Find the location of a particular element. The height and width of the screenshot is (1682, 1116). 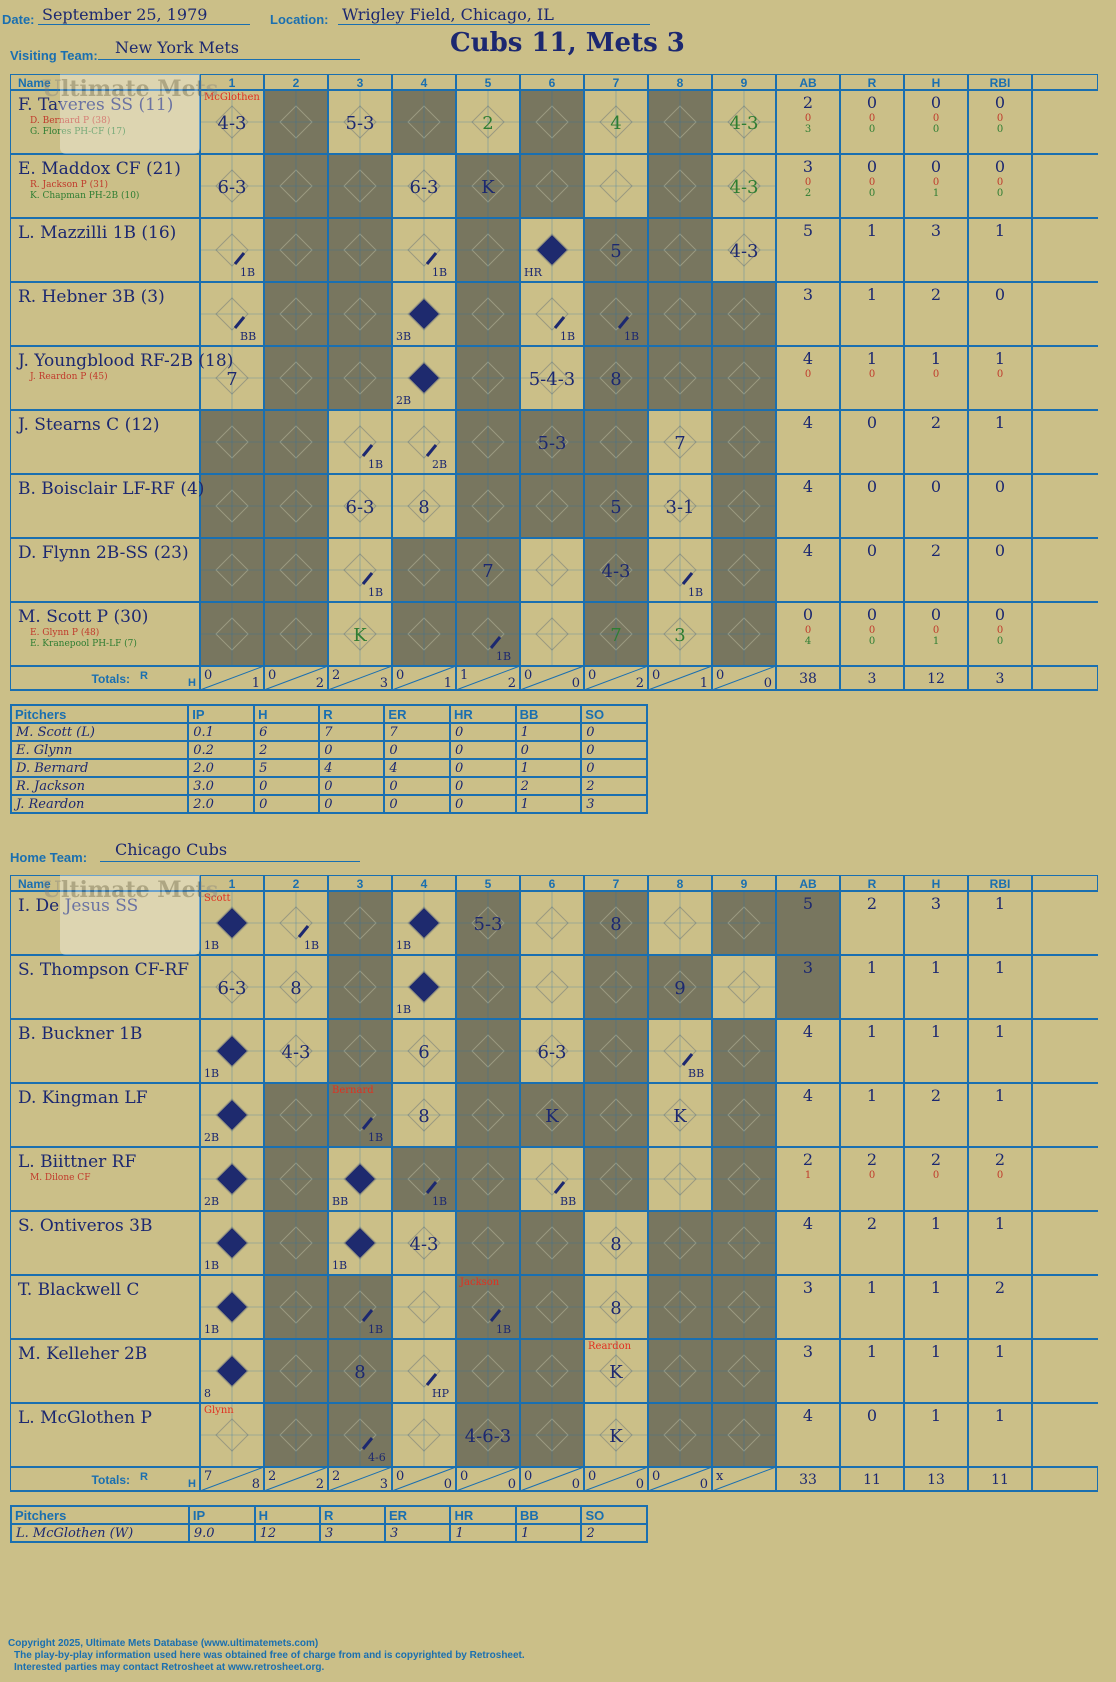

total-stat: 38 is located at coordinates (808, 679).